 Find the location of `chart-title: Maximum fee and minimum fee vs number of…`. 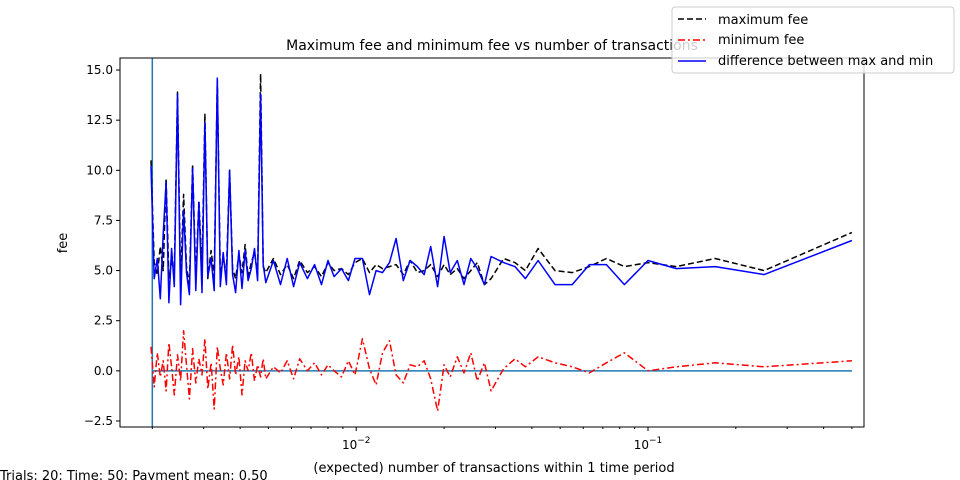

chart-title: Maximum fee and minimum fee vs number of… is located at coordinates (492, 46).